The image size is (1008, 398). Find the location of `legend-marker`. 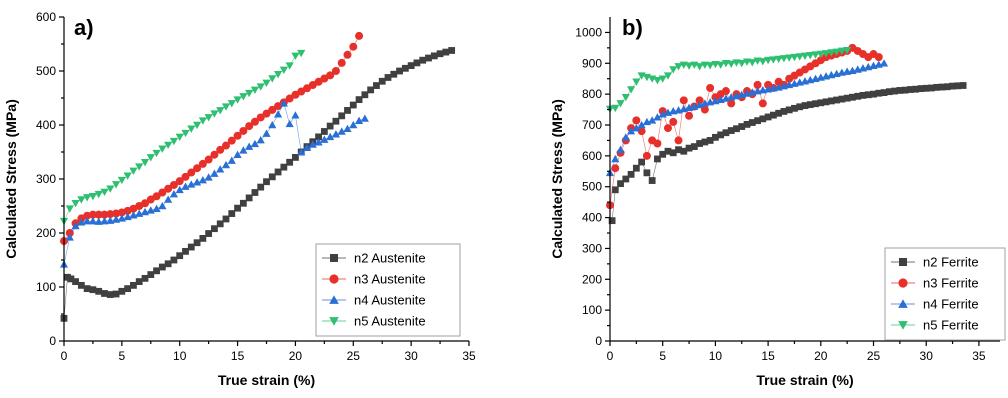

legend-marker is located at coordinates (334, 258).